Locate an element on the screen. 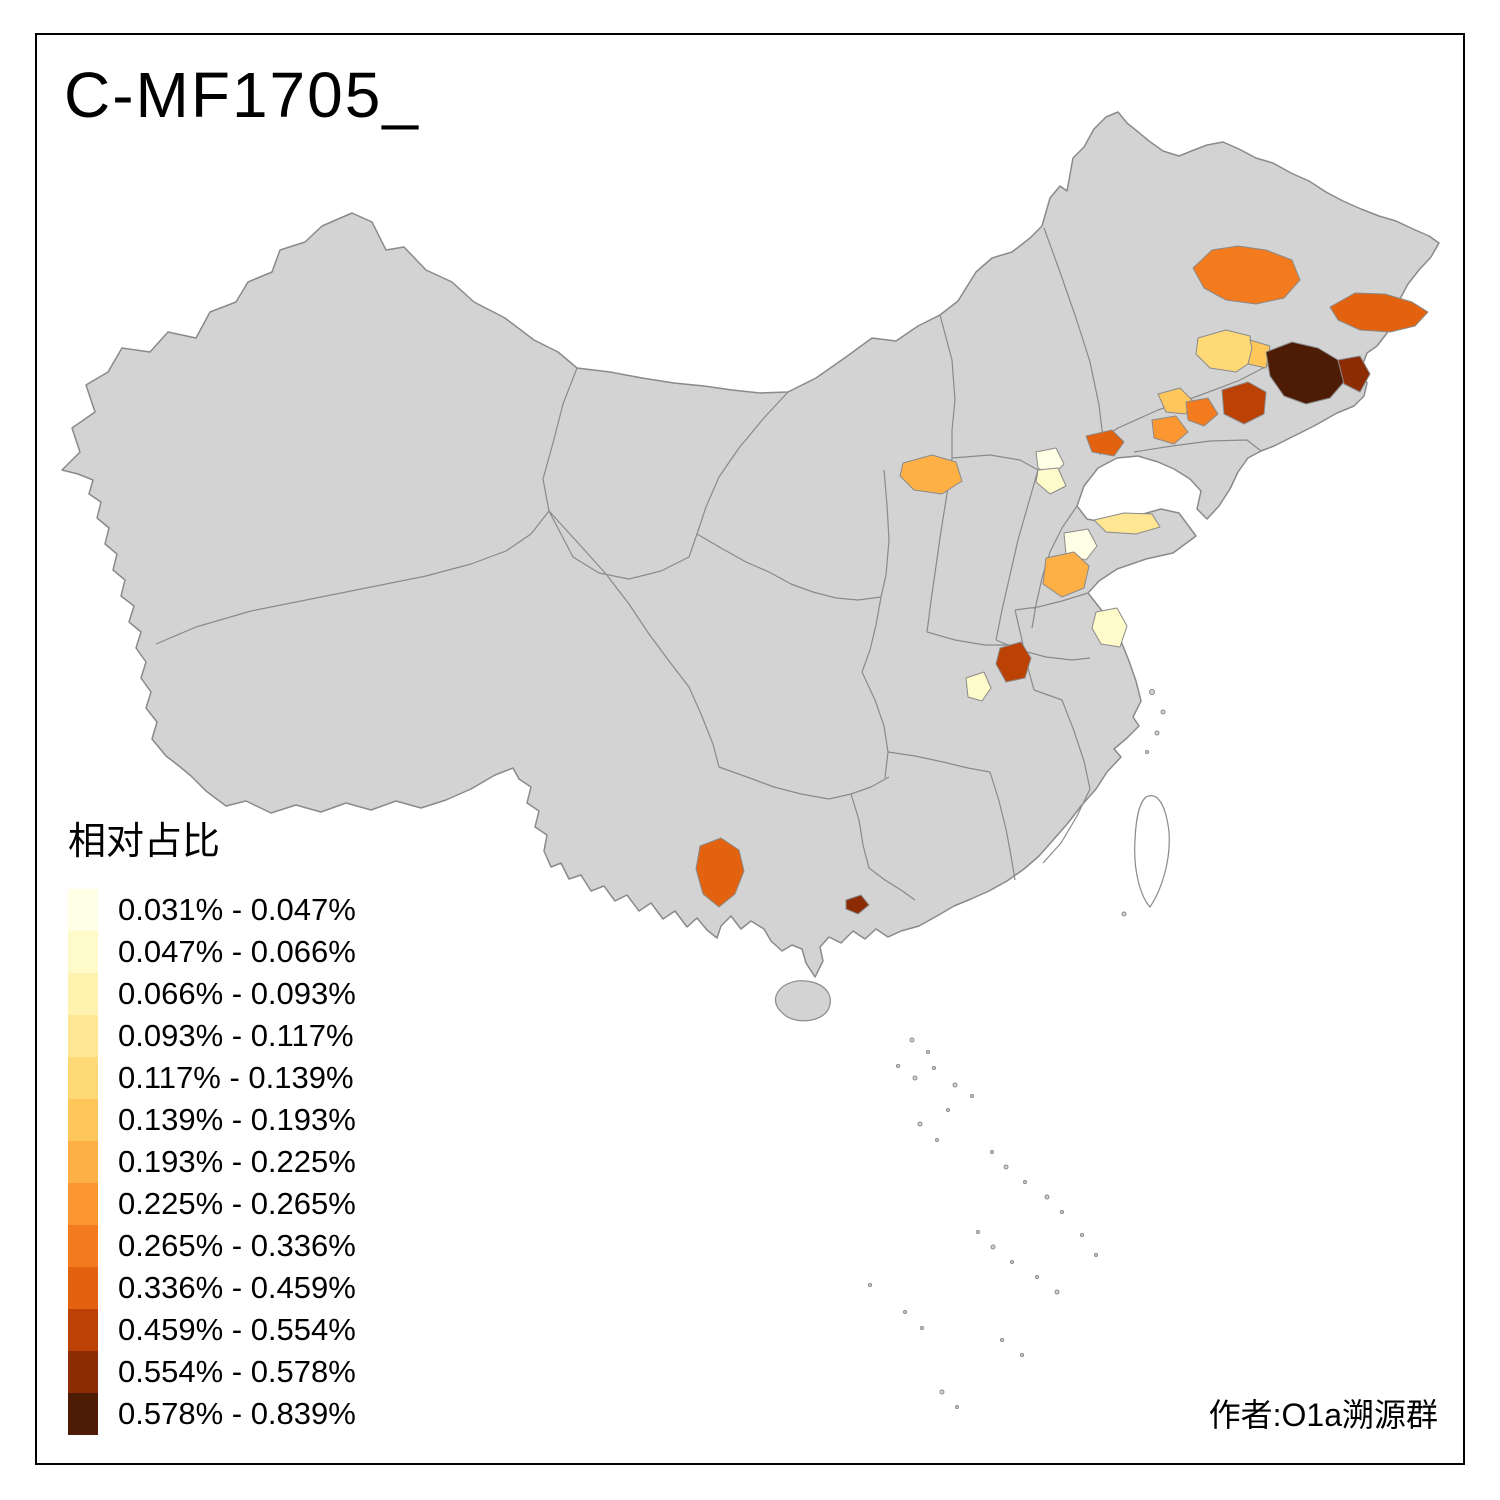 The image size is (1500, 1500). legend-row: 0.093% - 0.117% is located at coordinates (212, 1036).